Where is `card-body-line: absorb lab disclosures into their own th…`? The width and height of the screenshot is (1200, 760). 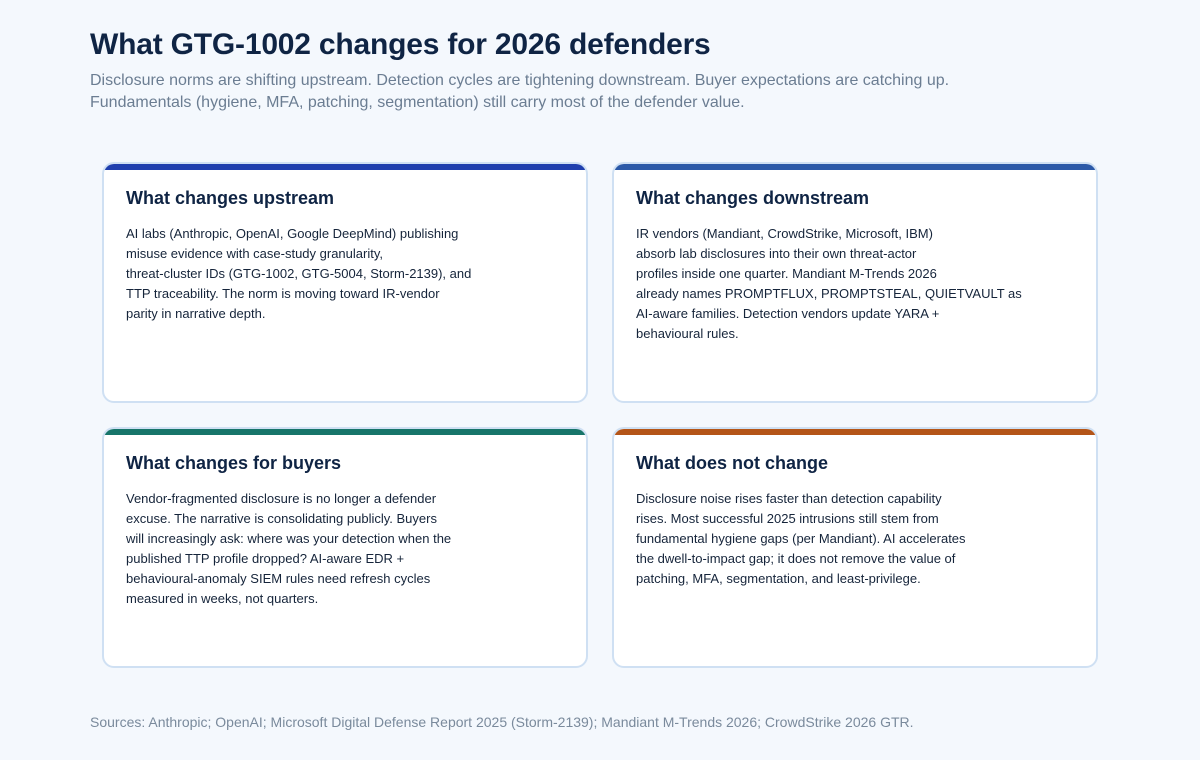
card-body-line: absorb lab disclosures into their own th… is located at coordinates (776, 253).